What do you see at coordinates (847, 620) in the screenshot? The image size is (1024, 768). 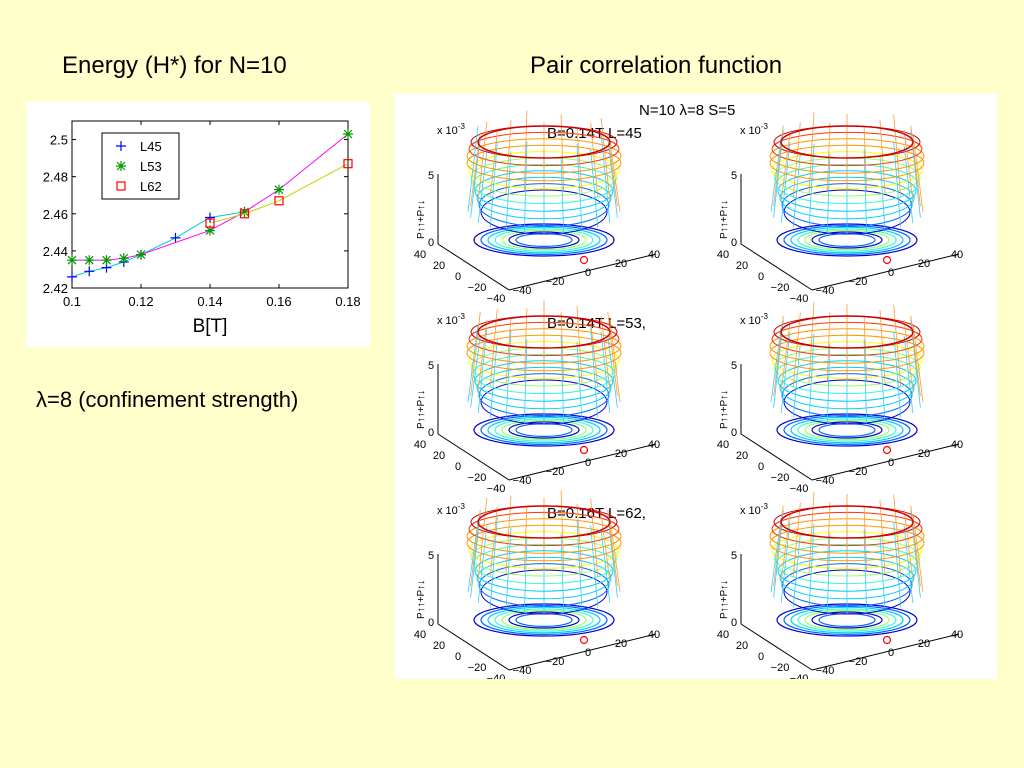 I see `contour-ring` at bounding box center [847, 620].